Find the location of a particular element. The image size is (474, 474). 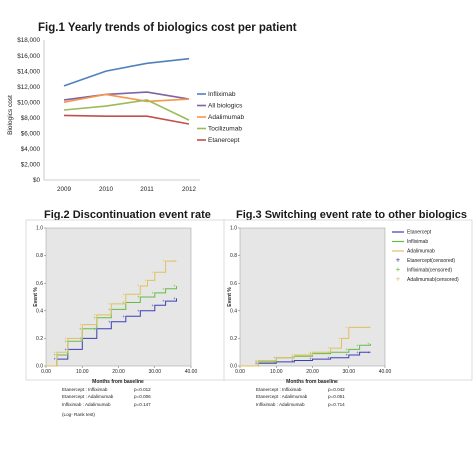

fig2-x-tick-label: 20.00 is located at coordinates (118, 372).